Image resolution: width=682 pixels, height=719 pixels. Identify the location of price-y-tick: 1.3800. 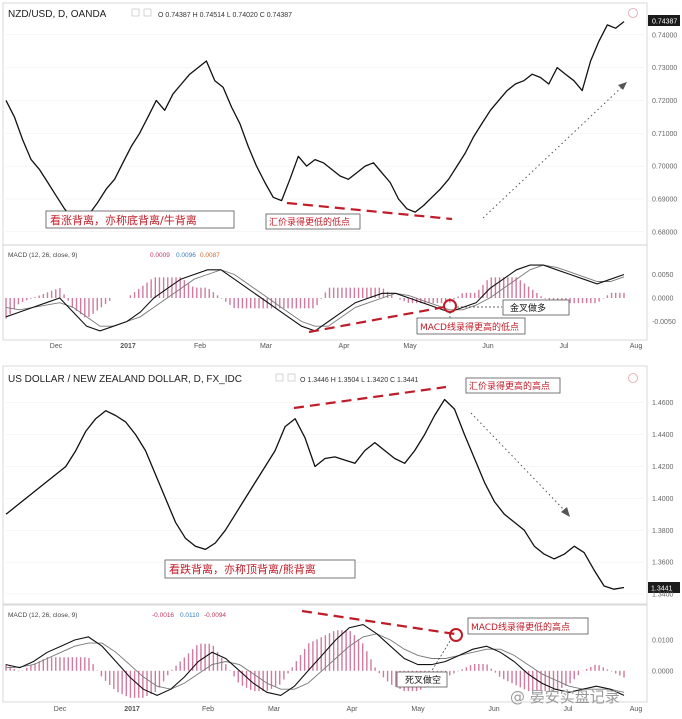
(663, 531).